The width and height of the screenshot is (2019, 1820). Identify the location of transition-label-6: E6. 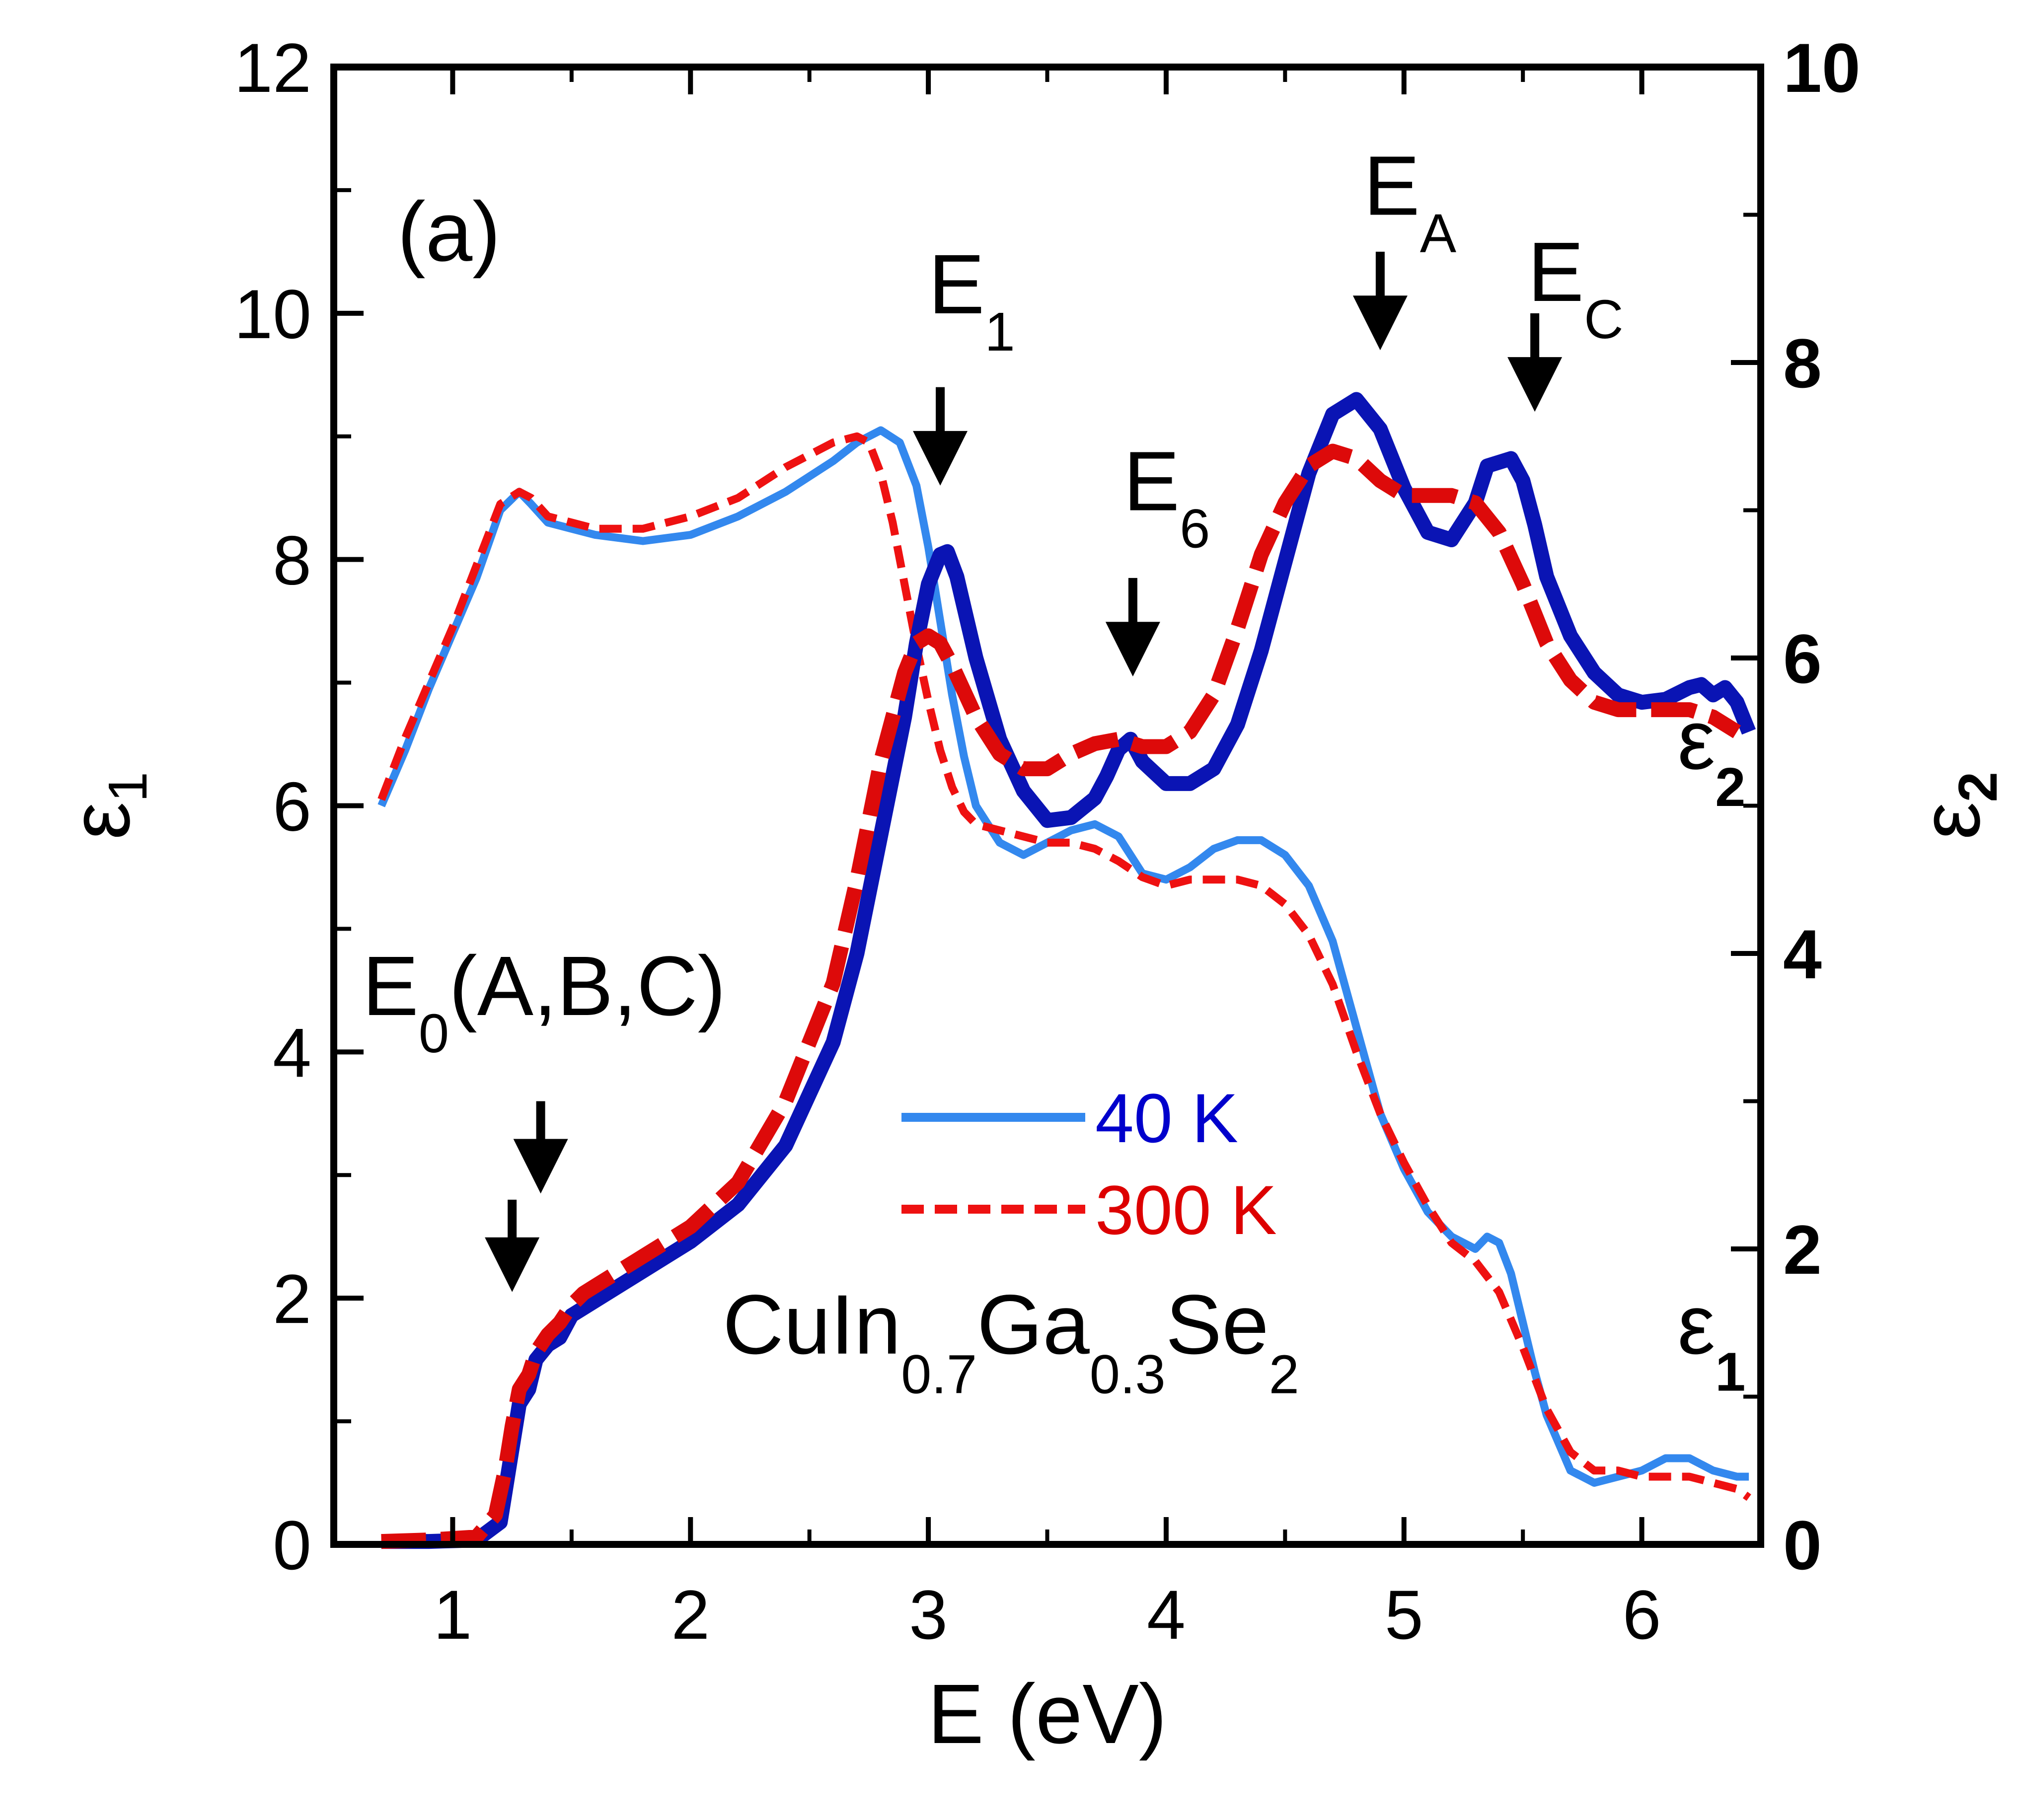
(1166, 498).